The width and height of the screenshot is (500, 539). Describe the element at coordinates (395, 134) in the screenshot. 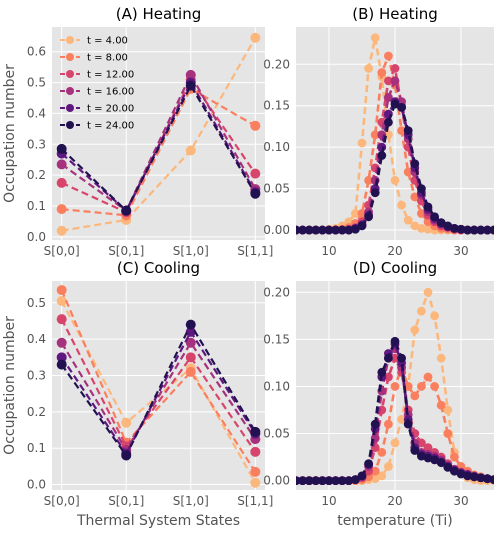

I see `series-group` at that location.